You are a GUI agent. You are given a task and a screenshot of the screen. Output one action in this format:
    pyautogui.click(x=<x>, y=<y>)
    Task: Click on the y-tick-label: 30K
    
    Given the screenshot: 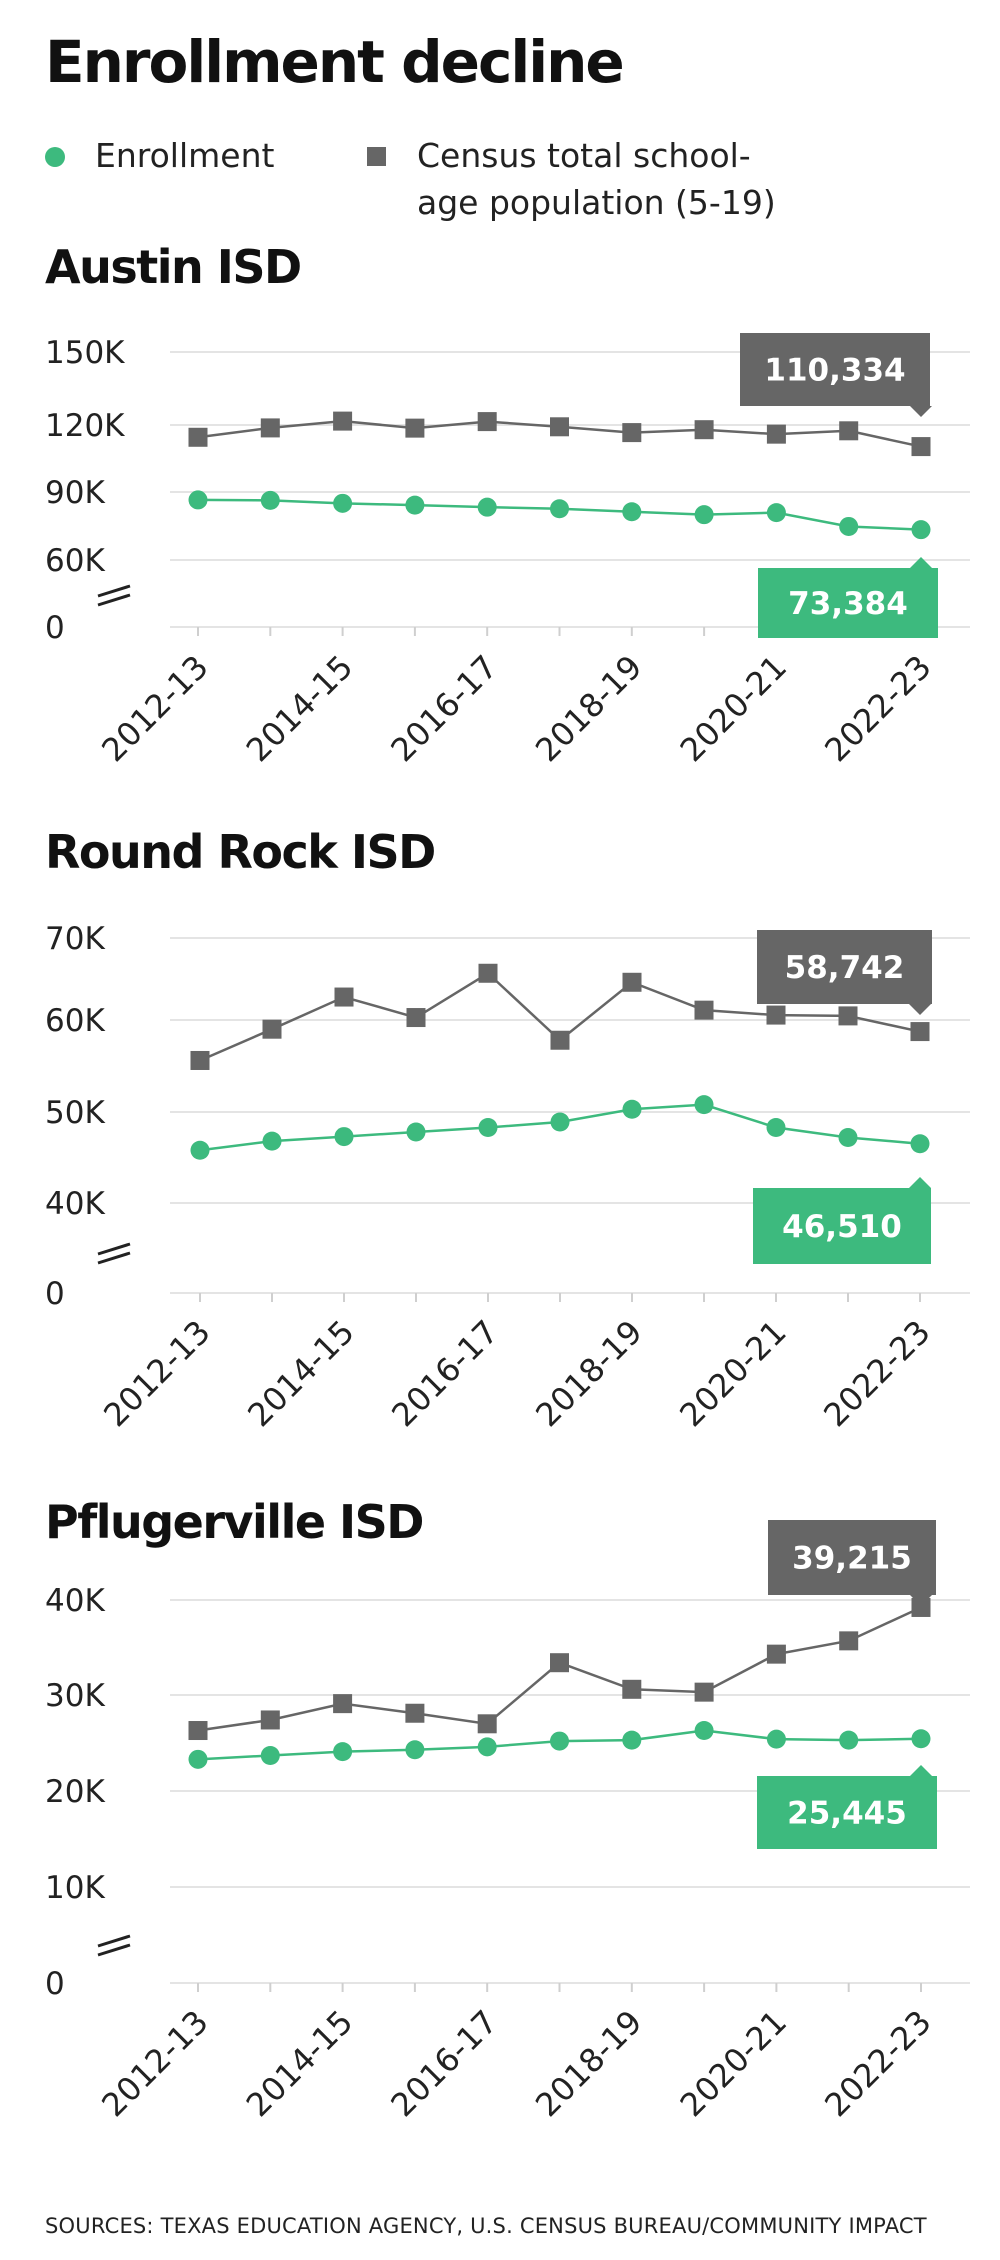 What is the action you would take?
    pyautogui.click(x=75, y=1696)
    